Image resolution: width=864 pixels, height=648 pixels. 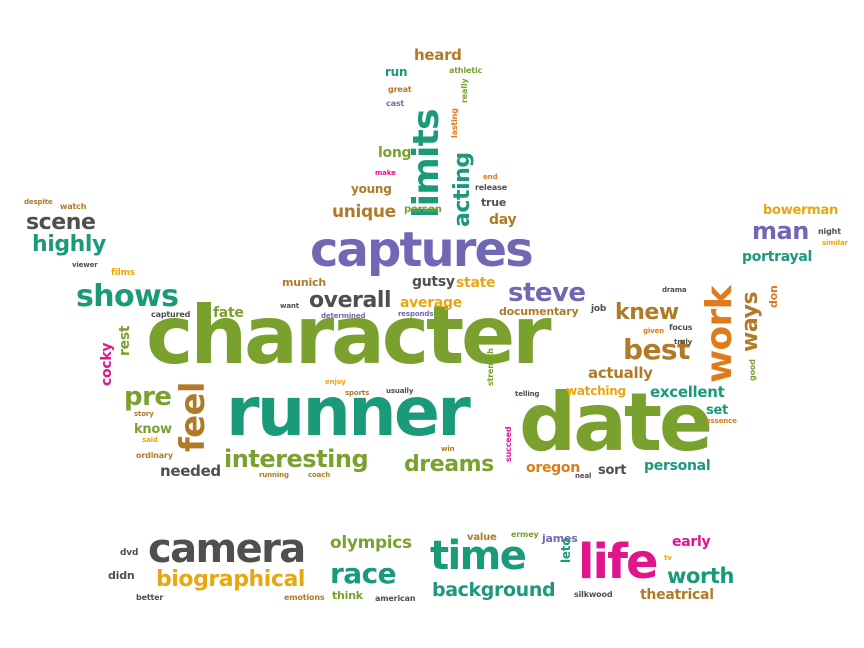 What do you see at coordinates (347, 595) in the screenshot?
I see `word-think: think` at bounding box center [347, 595].